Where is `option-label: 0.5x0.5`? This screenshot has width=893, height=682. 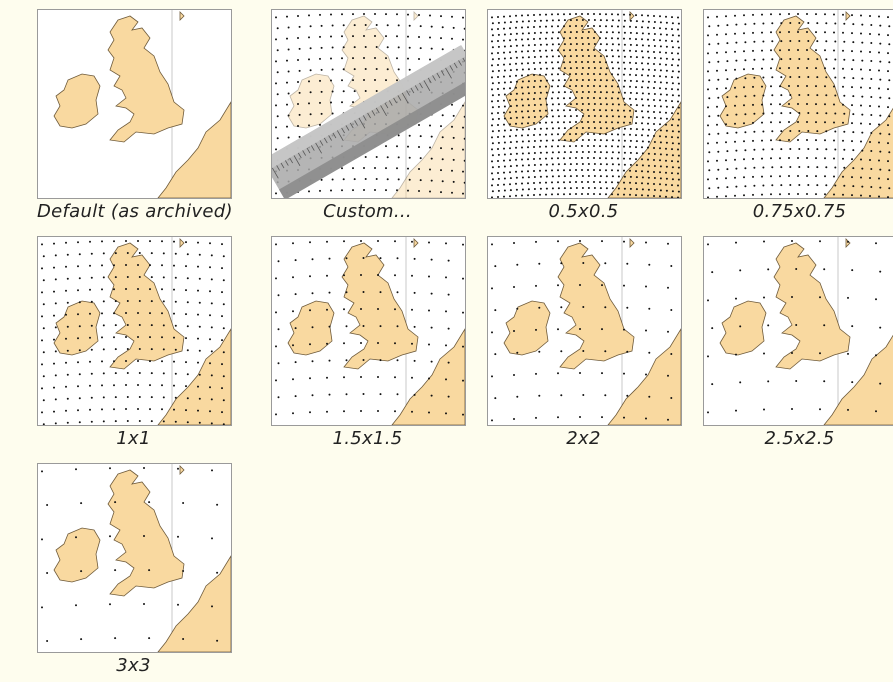
option-label: 0.5x0.5 is located at coordinates (583, 211).